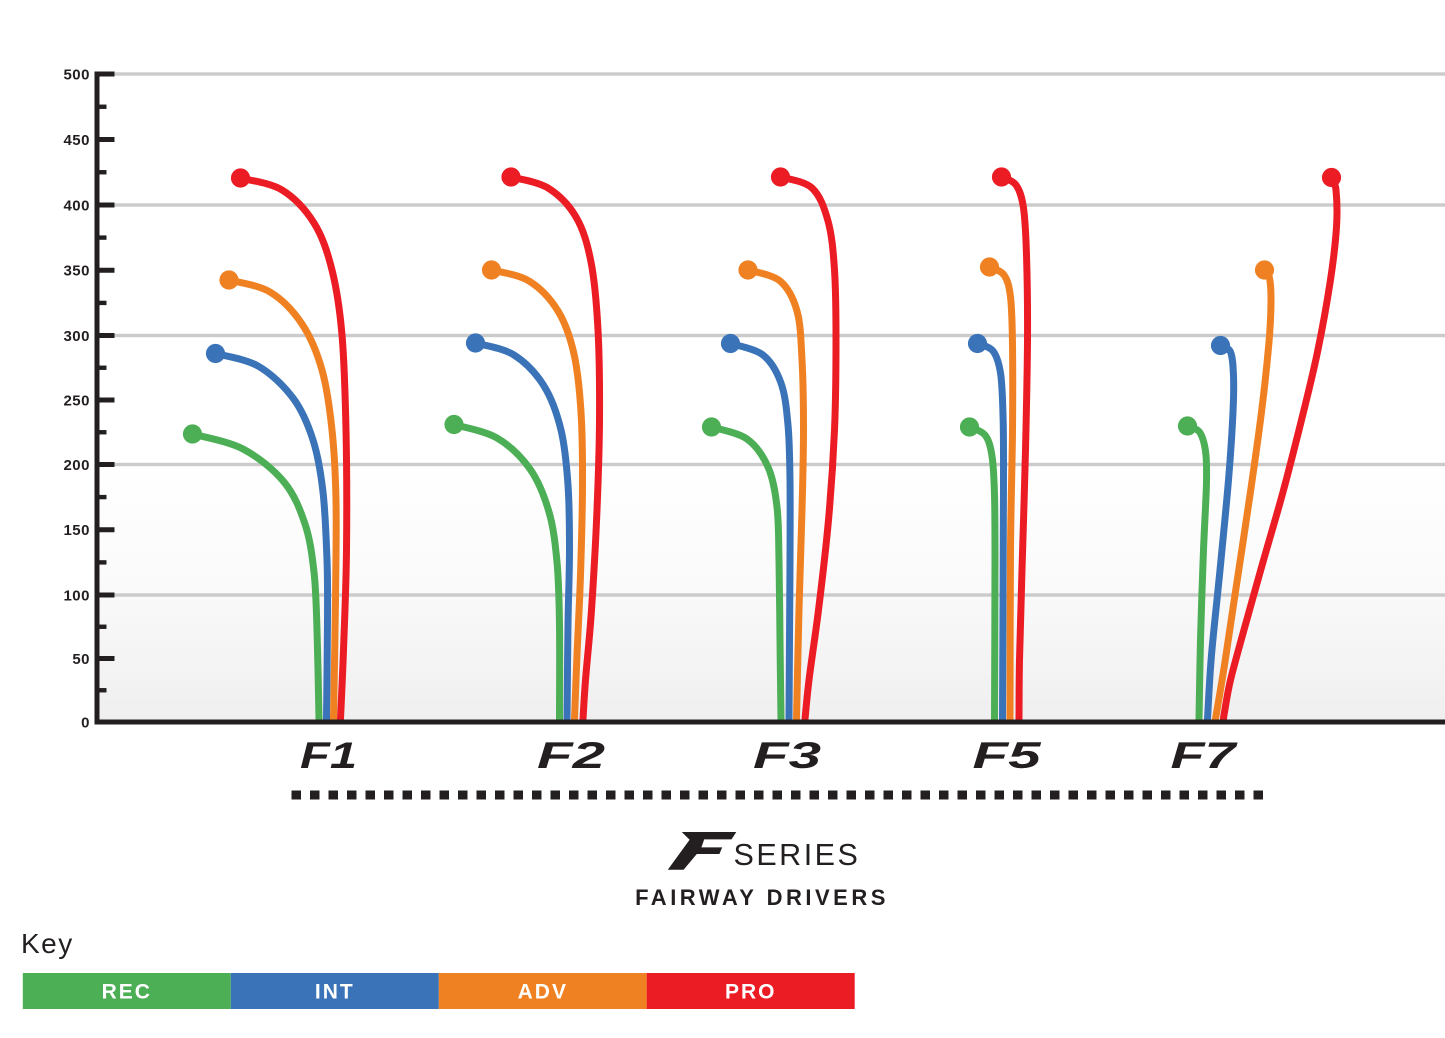 Image resolution: width=1445 pixels, height=1038 pixels. I want to click on svg-text: 200, so click(76, 465).